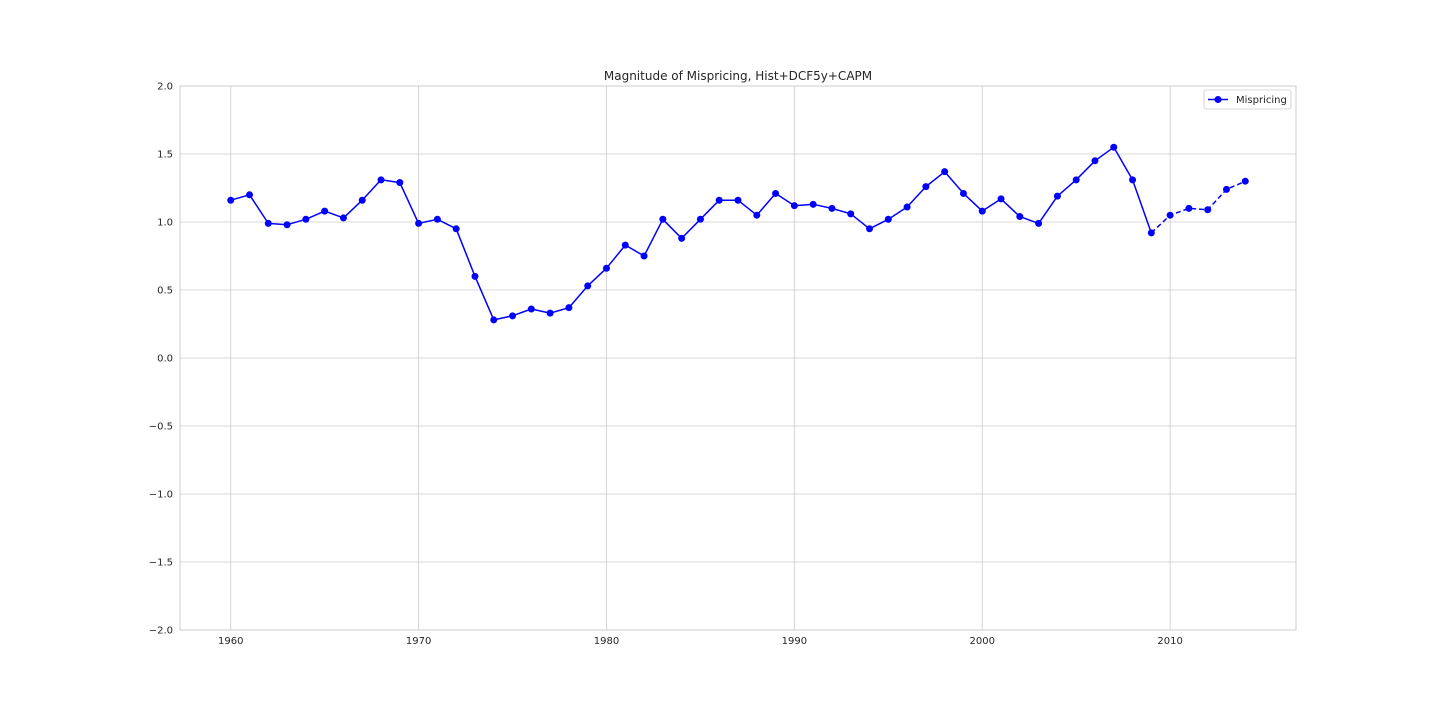  I want to click on legend: Mispricing, so click(1247, 99).